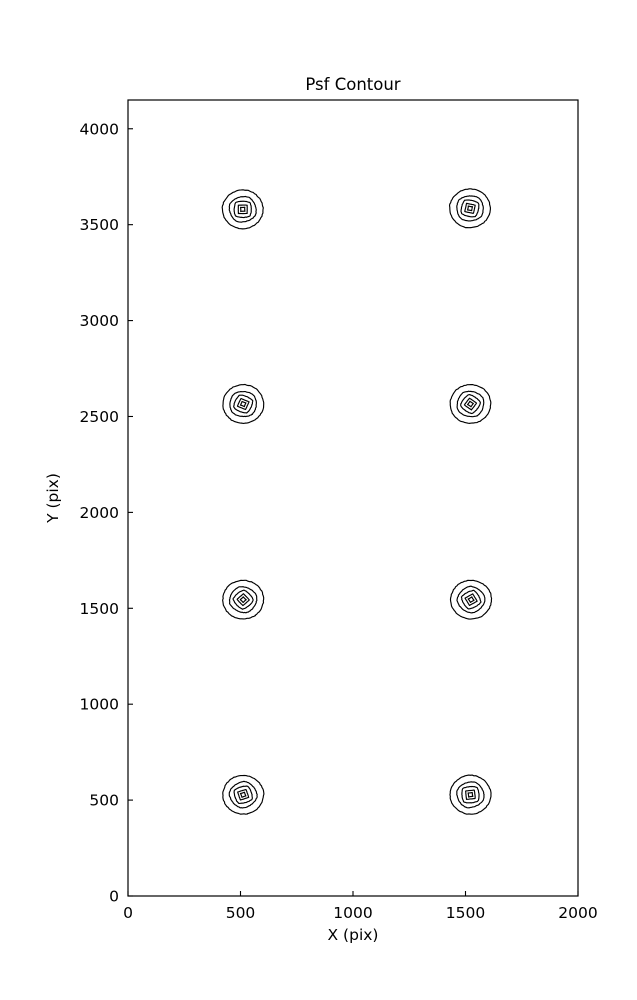 This screenshot has height=1000, width=637. What do you see at coordinates (352, 84) in the screenshot?
I see `page-title: Psf Contour` at bounding box center [352, 84].